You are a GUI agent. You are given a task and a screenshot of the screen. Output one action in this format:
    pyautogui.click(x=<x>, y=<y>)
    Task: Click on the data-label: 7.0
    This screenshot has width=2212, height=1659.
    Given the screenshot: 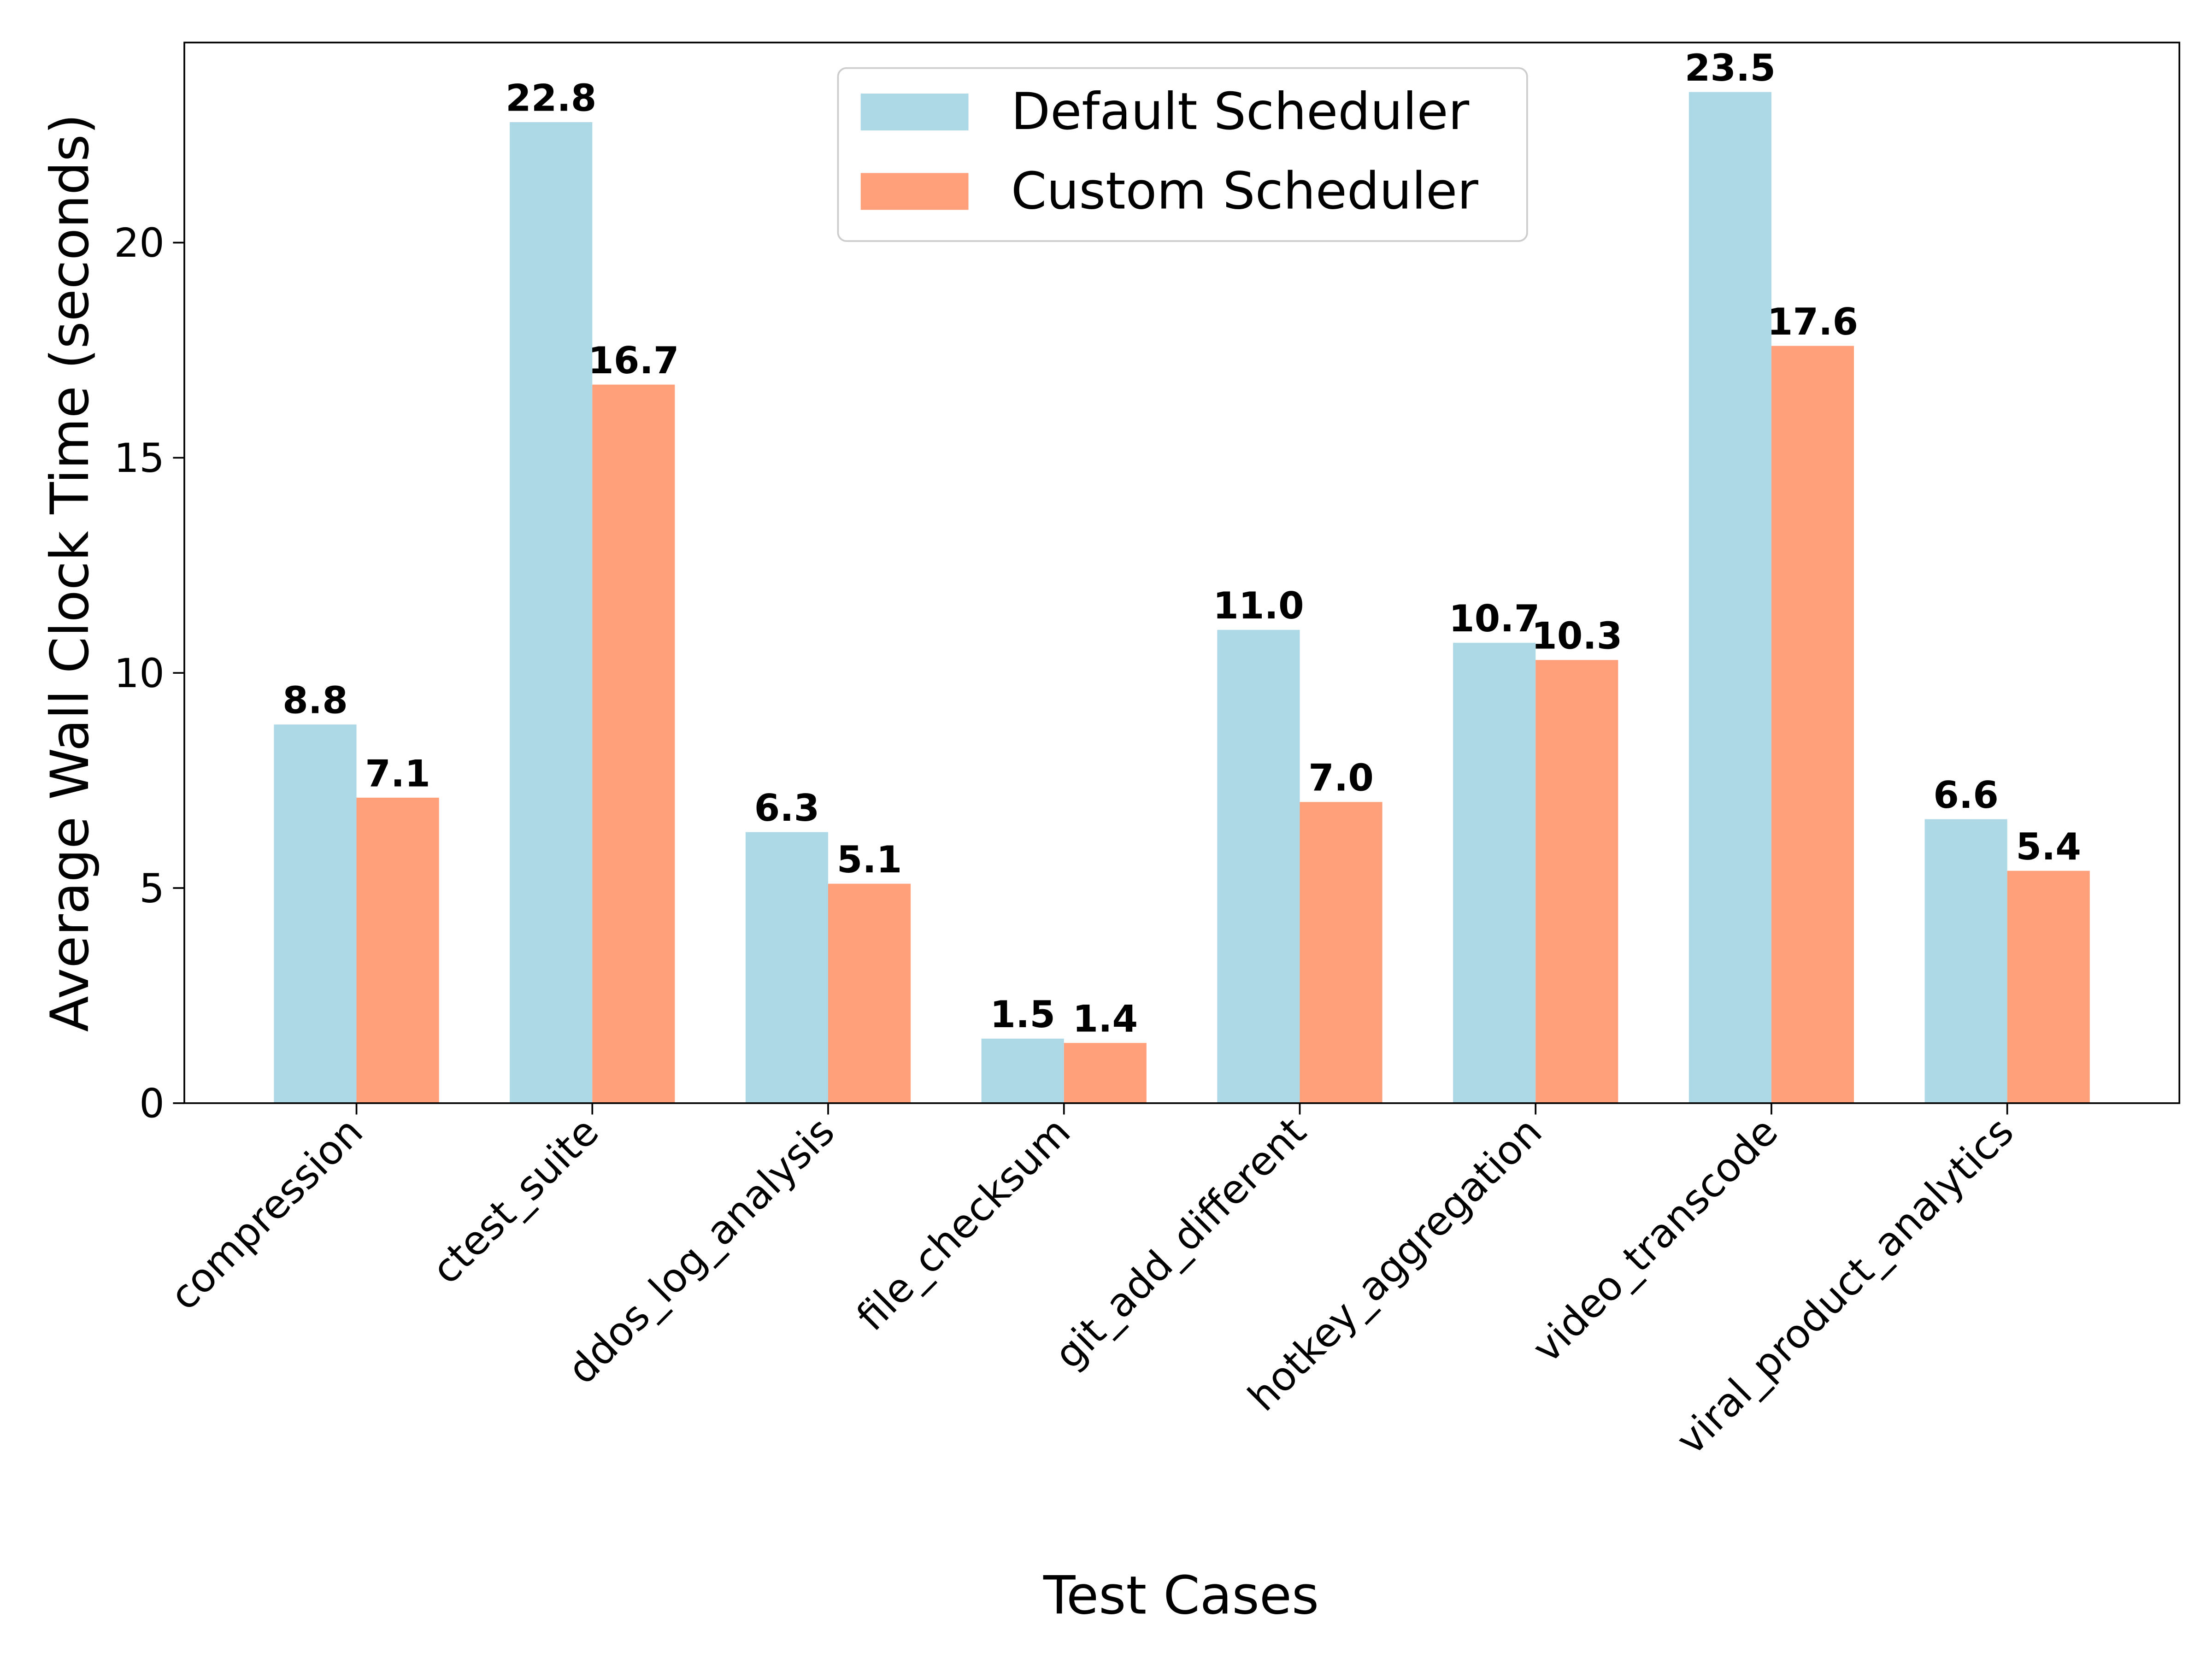 What is the action you would take?
    pyautogui.click(x=1341, y=778)
    